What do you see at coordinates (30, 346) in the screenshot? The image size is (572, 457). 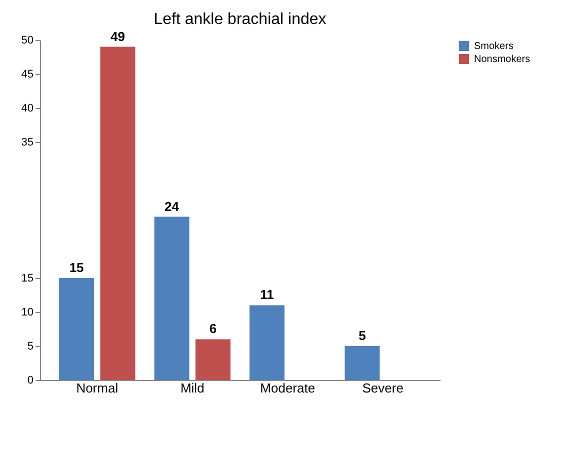 I see `y-tick-label: 5` at bounding box center [30, 346].